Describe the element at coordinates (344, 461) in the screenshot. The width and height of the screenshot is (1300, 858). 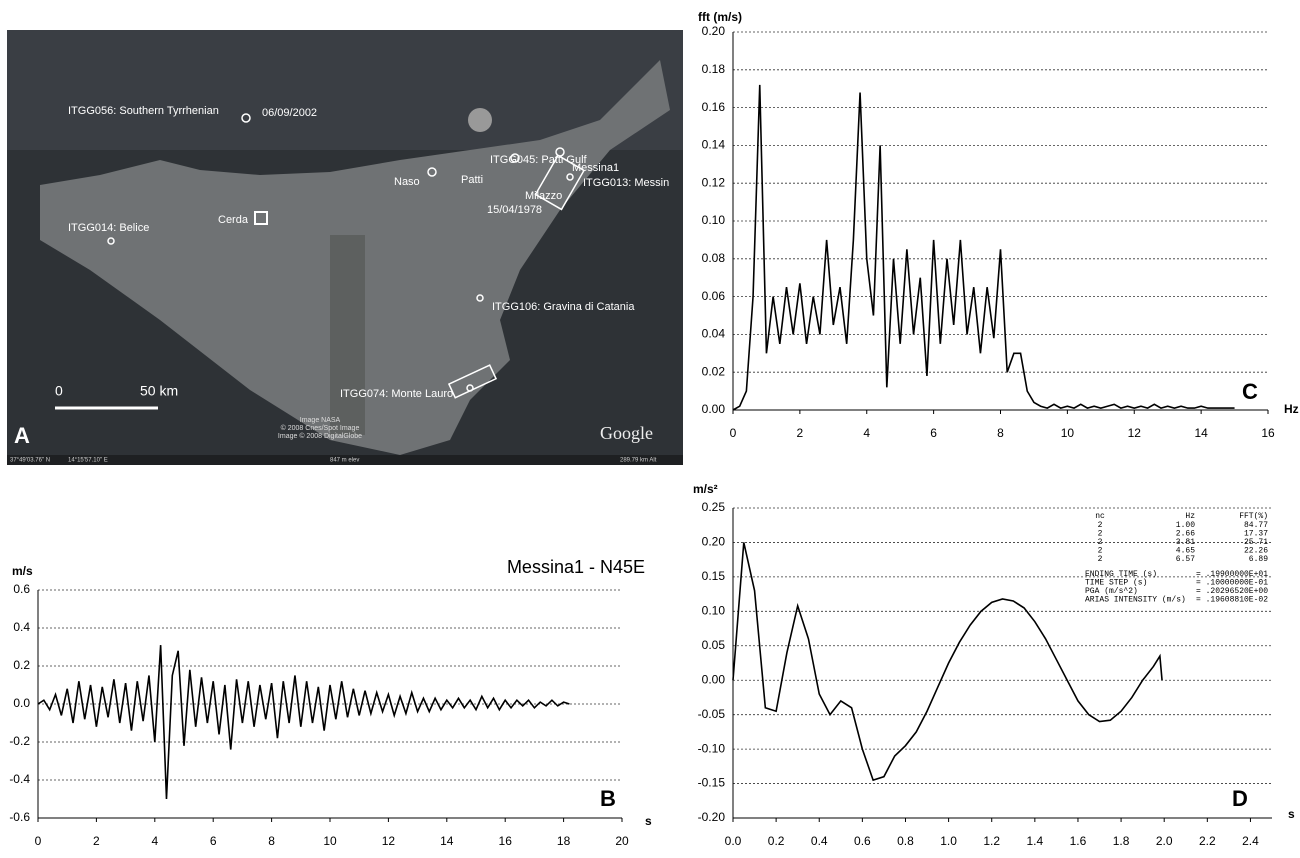
I see `status-text: 847 m elev` at that location.